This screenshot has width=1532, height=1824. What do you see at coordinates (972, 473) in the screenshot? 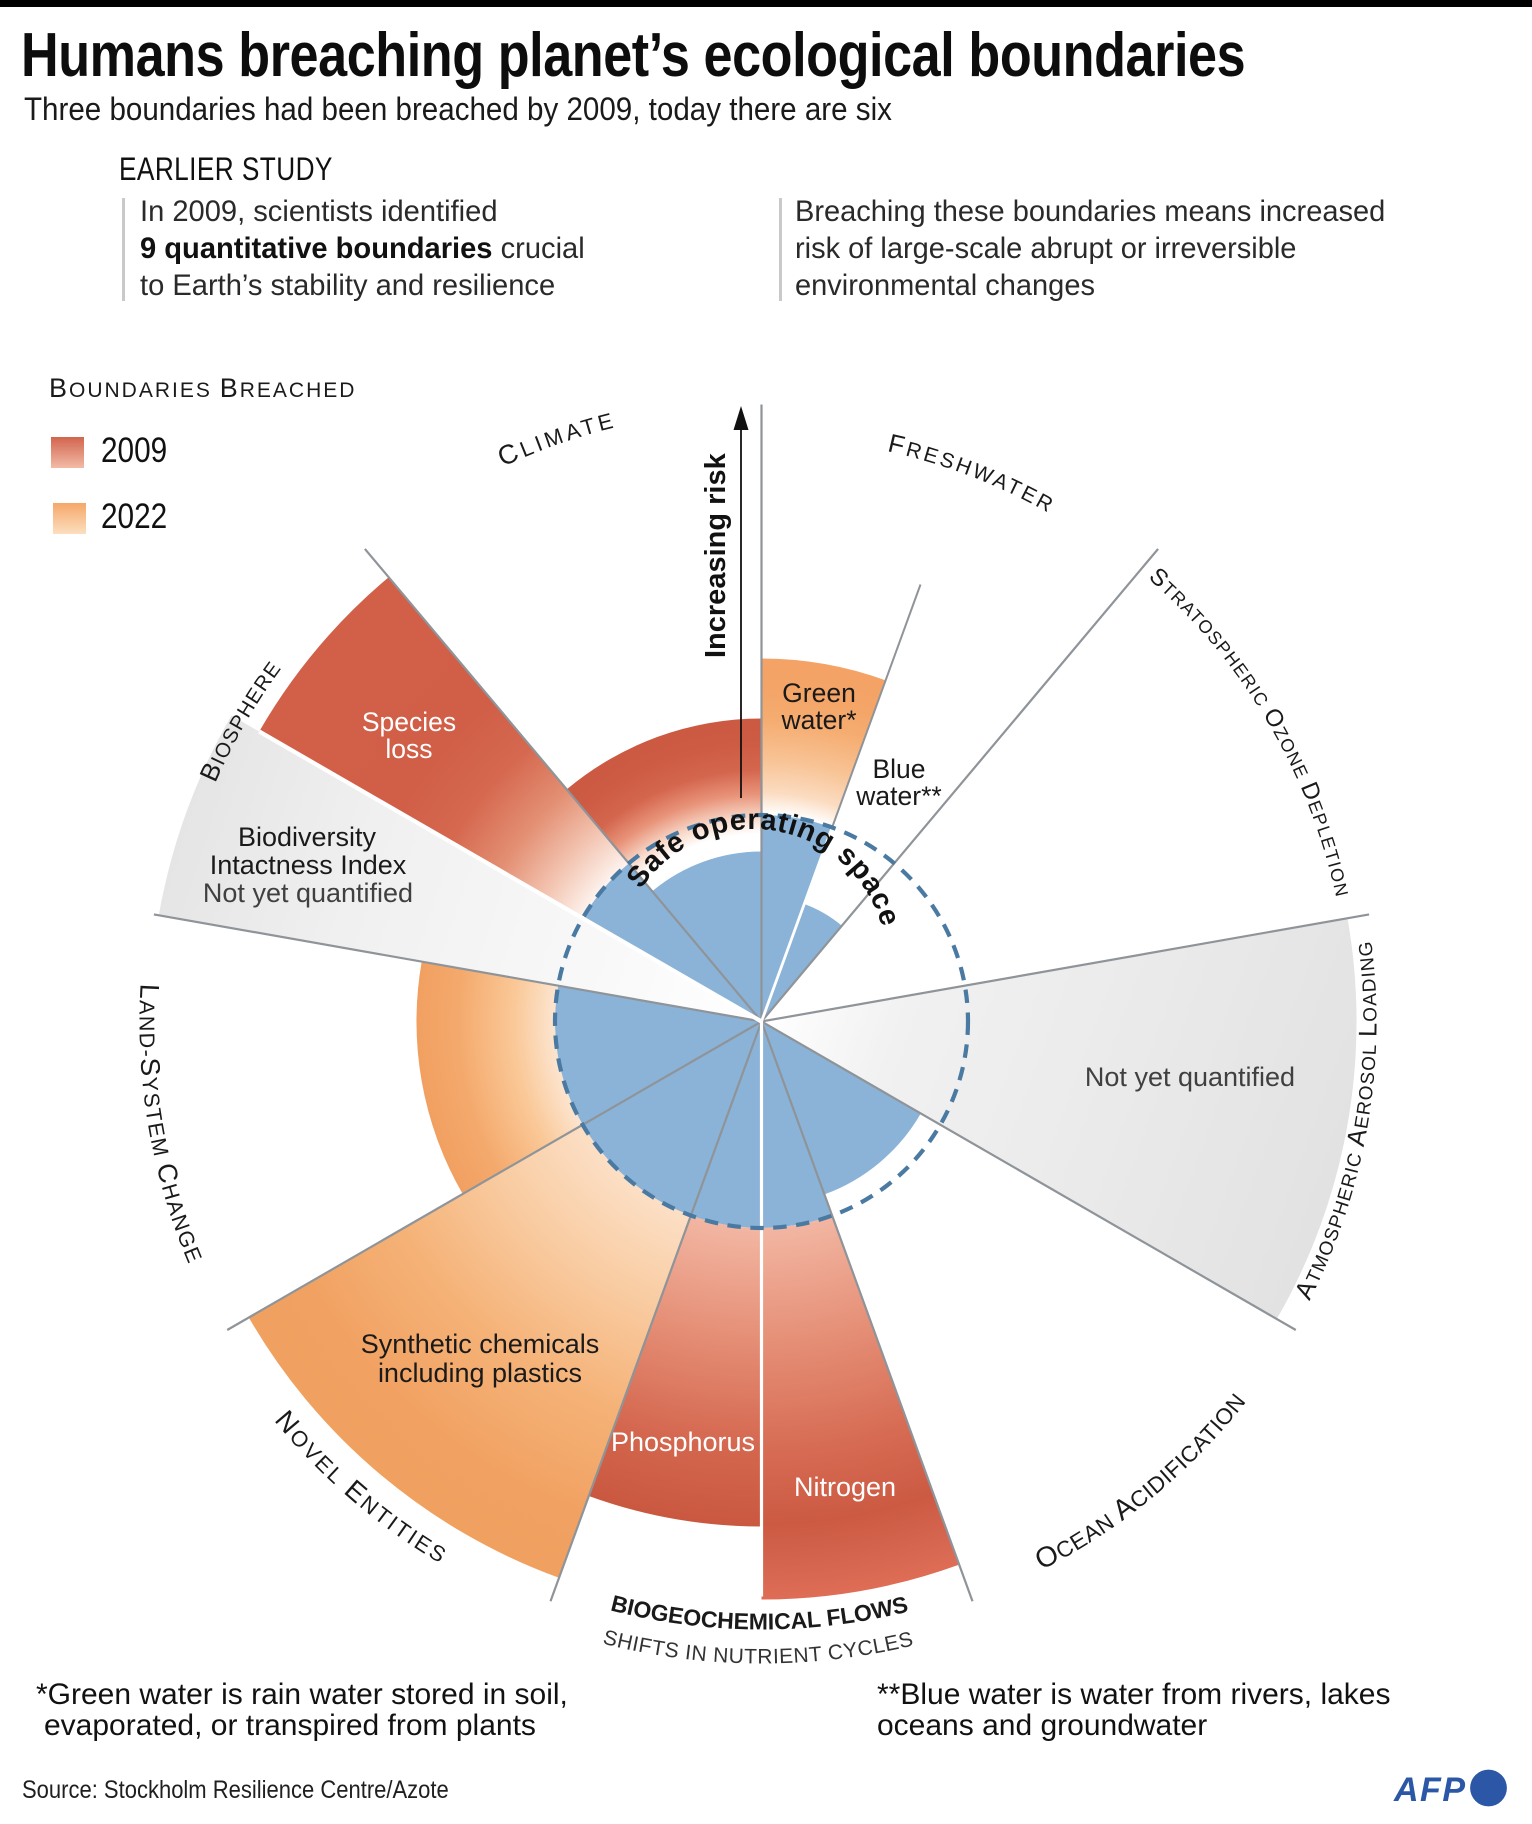
I see `svg-text: FRESHWATER` at bounding box center [972, 473].